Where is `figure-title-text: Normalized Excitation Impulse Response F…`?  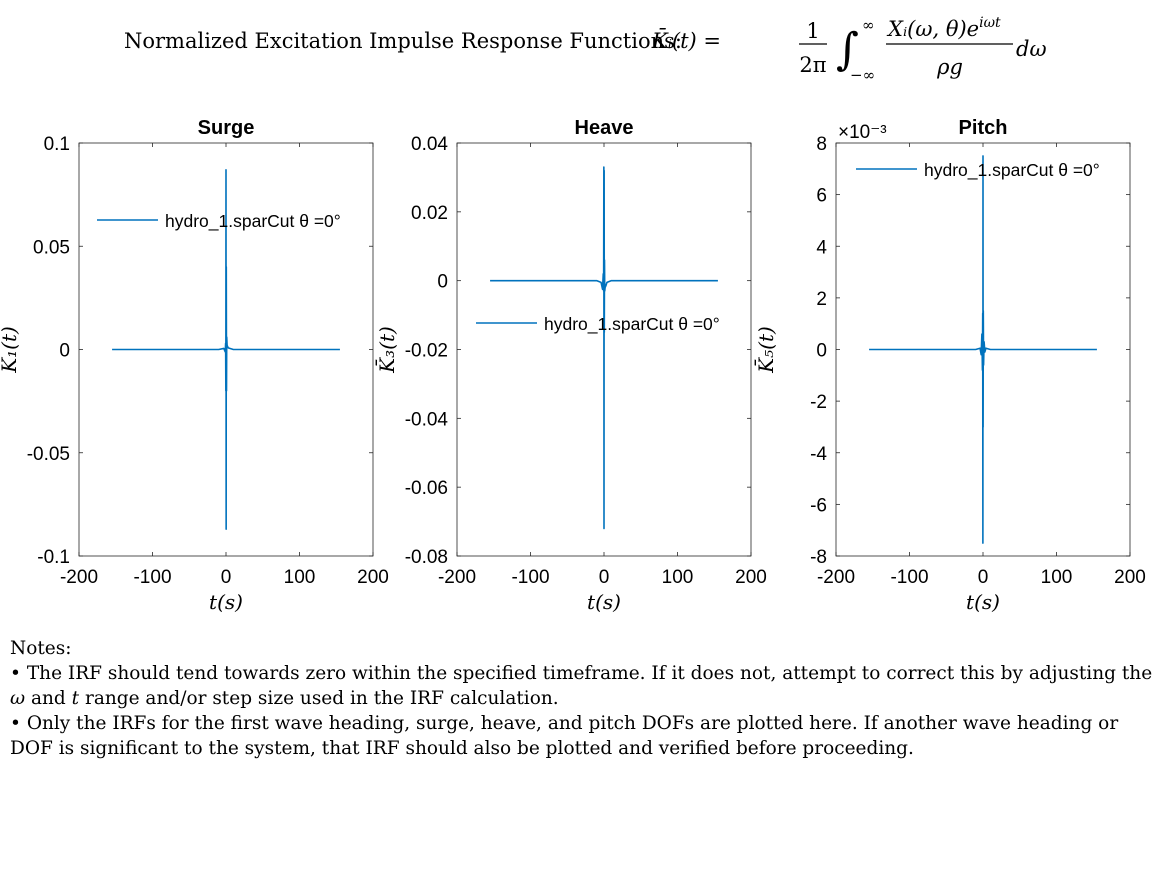 figure-title-text: Normalized Excitation Impulse Response F… is located at coordinates (403, 41).